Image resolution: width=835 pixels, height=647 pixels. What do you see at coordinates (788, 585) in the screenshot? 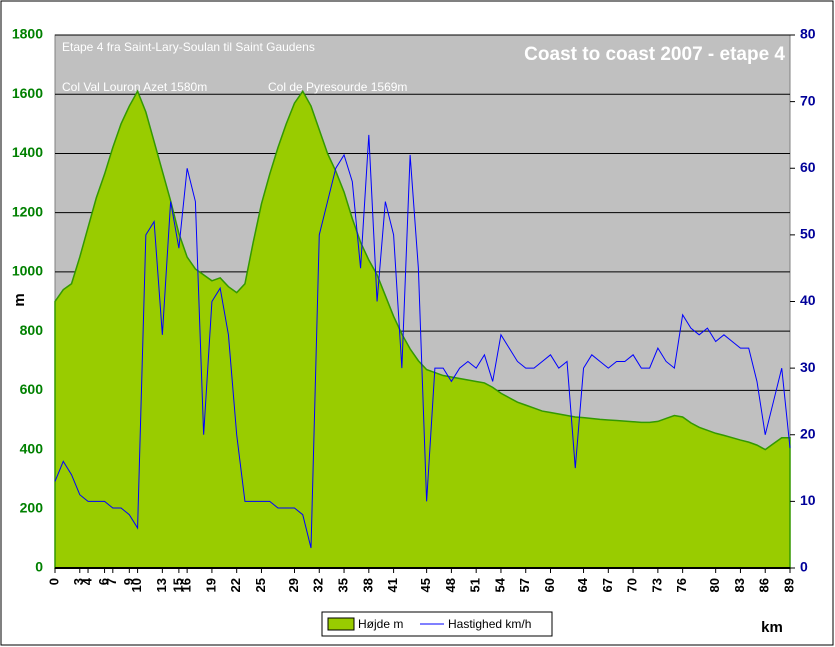
I see `x-tick-label: 89` at bounding box center [788, 585].